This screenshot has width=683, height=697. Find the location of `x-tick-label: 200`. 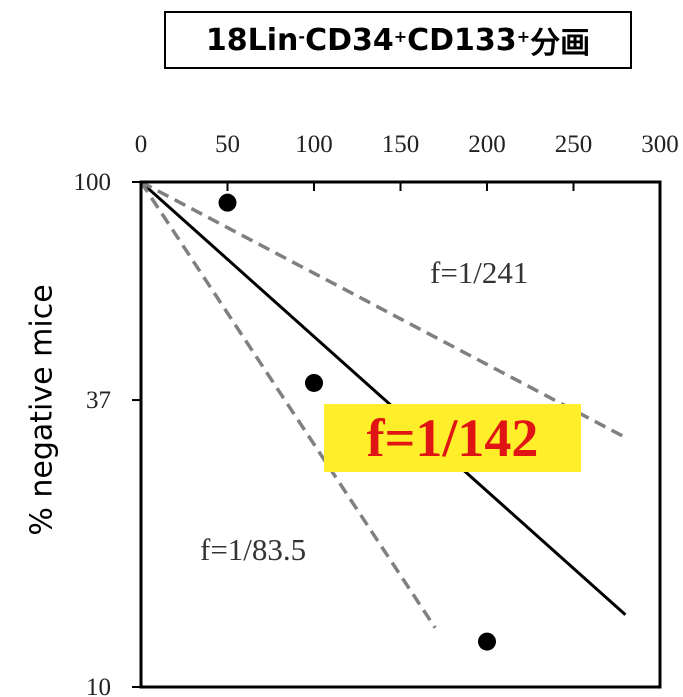

x-tick-label: 200 is located at coordinates (487, 144).